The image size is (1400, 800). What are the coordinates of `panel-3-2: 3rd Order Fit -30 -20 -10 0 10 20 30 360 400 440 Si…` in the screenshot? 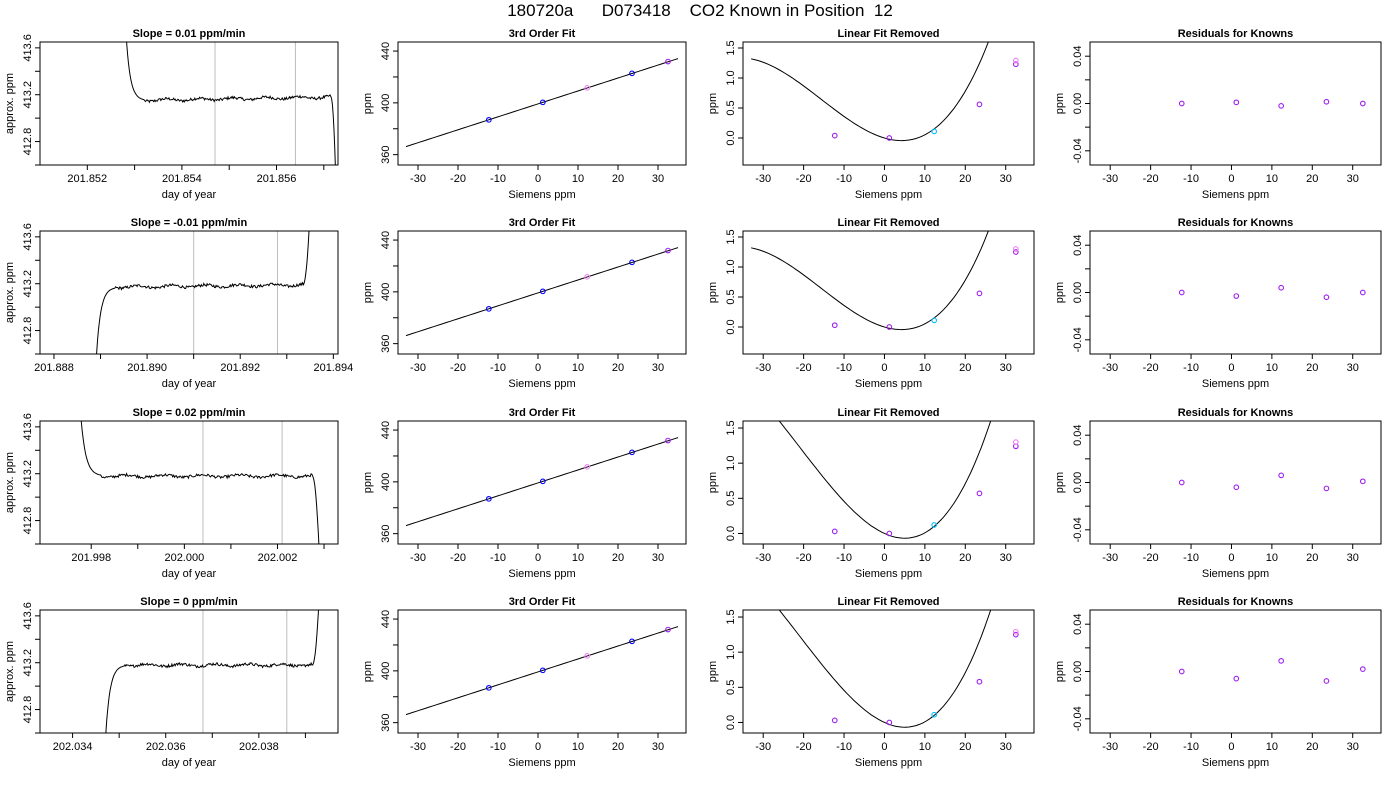 It's located at (524, 493).